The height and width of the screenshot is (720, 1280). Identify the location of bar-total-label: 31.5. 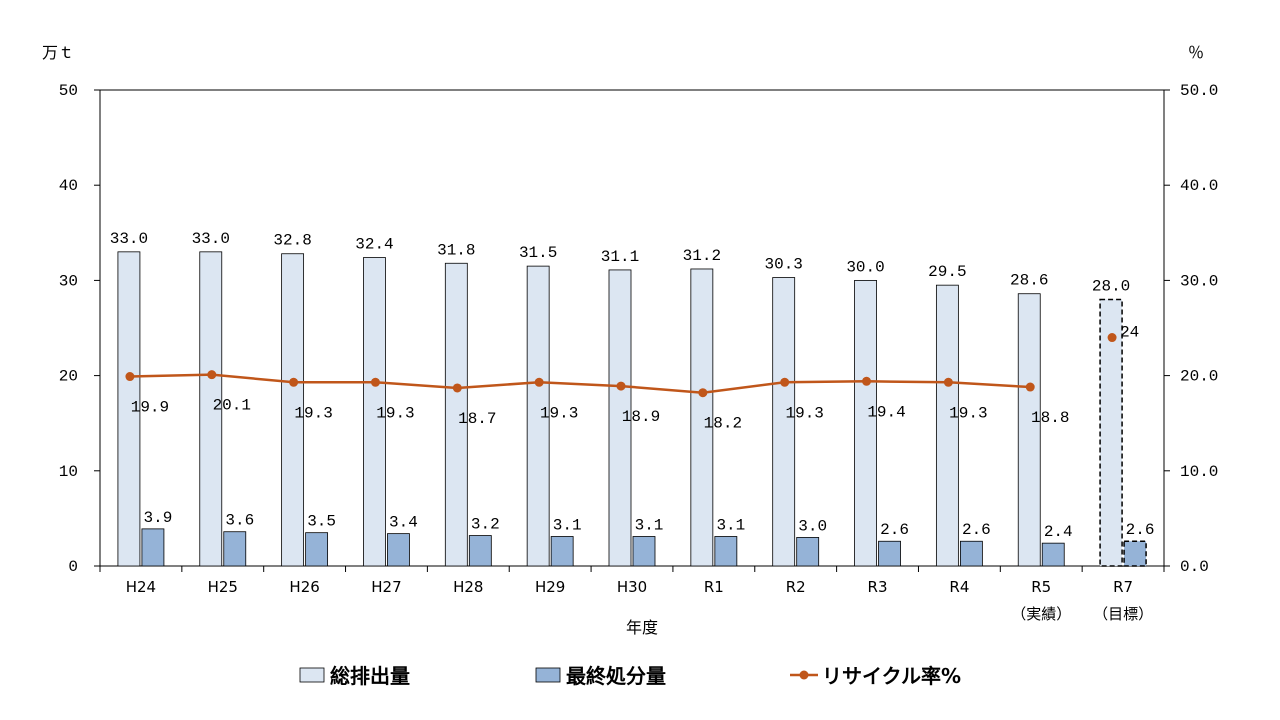
(538, 253).